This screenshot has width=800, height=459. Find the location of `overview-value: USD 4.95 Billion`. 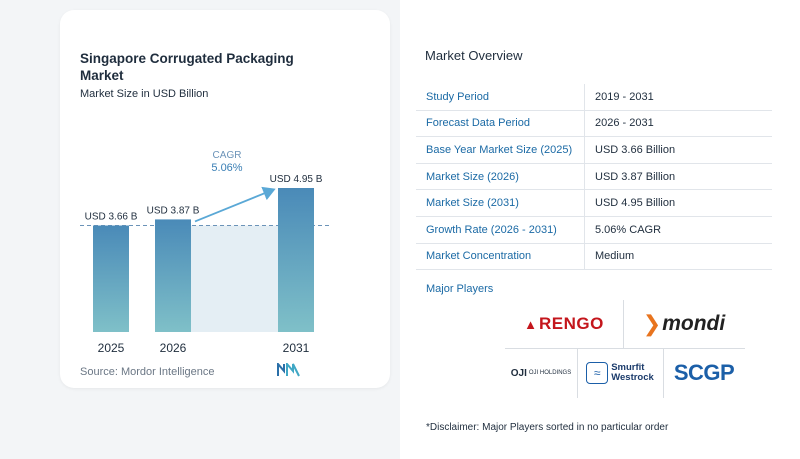

overview-value: USD 4.95 Billion is located at coordinates (678, 203).